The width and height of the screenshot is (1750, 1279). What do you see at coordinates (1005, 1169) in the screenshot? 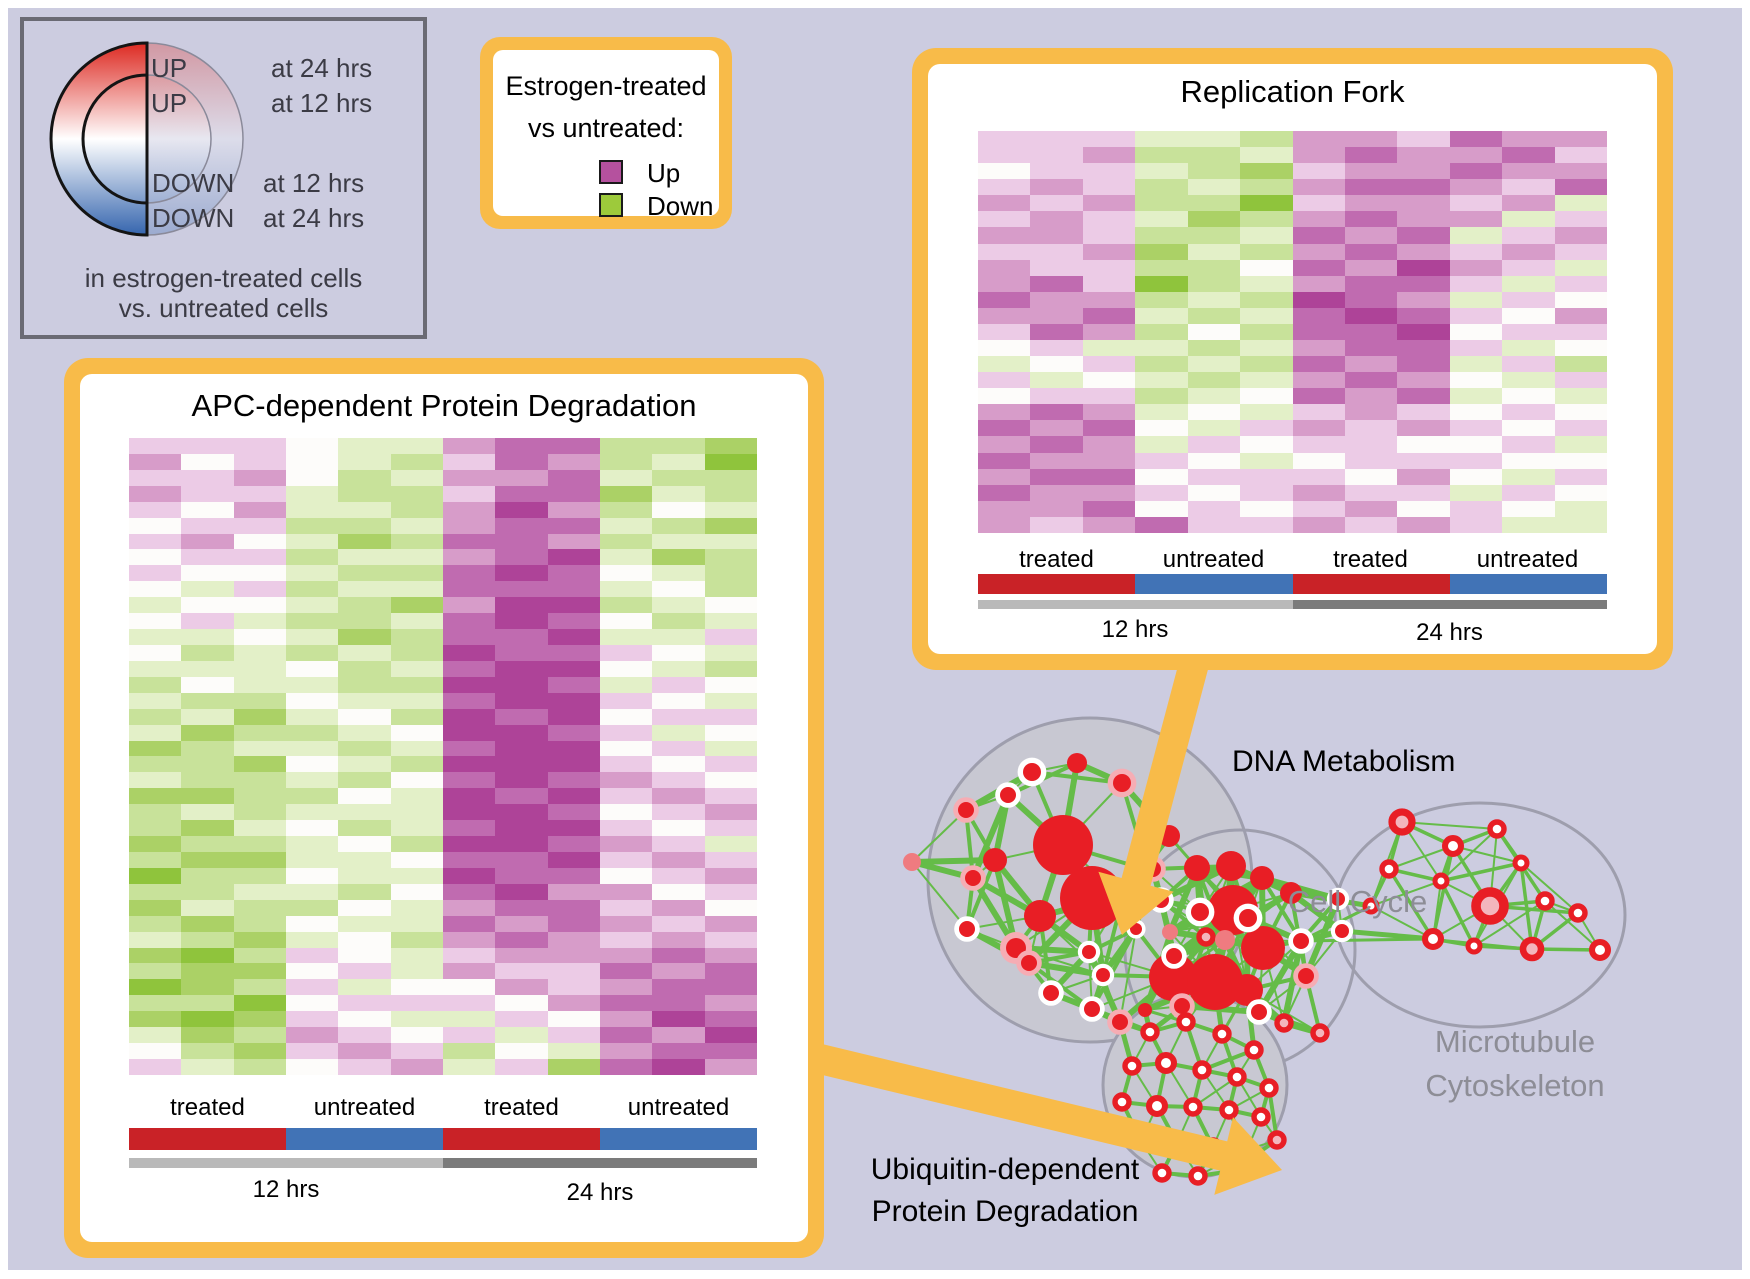
I see `ubiquitin-label-line1: Ubiquitin-dependent` at bounding box center [1005, 1169].